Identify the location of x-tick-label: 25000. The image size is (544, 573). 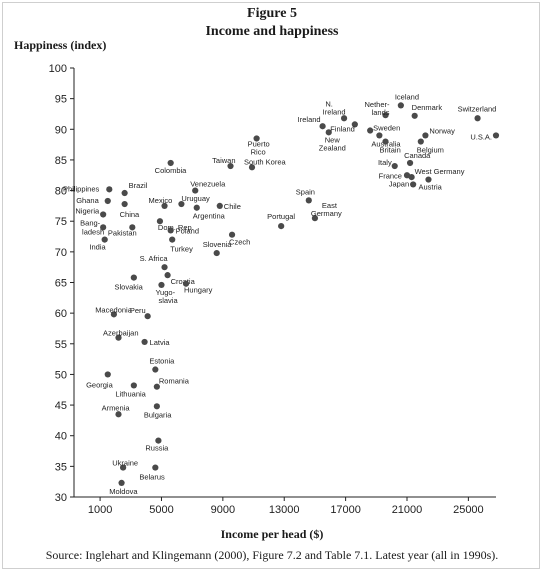
(468, 510).